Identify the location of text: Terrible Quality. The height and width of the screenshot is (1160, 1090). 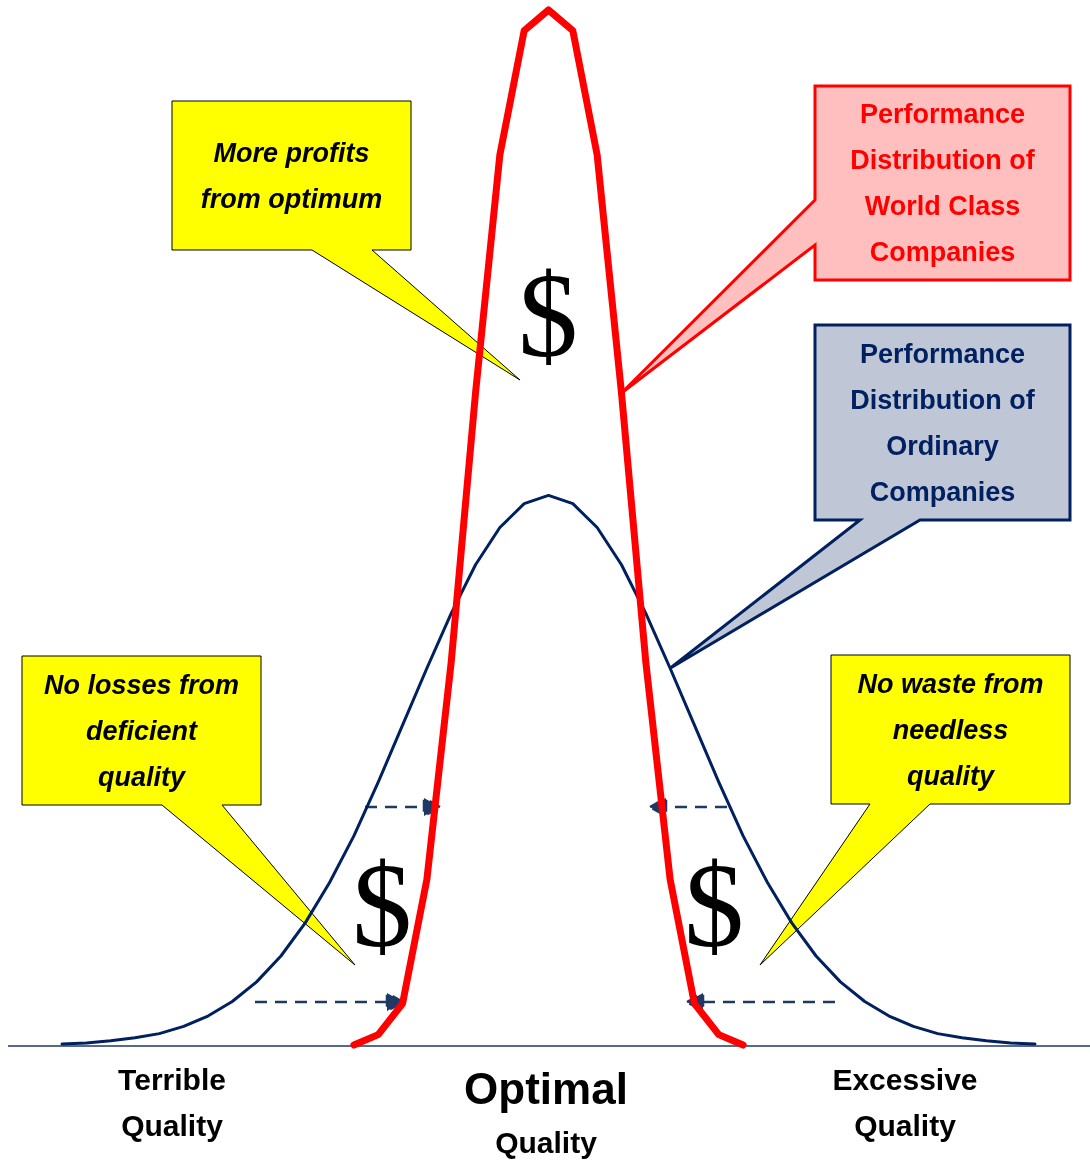
(172, 1102).